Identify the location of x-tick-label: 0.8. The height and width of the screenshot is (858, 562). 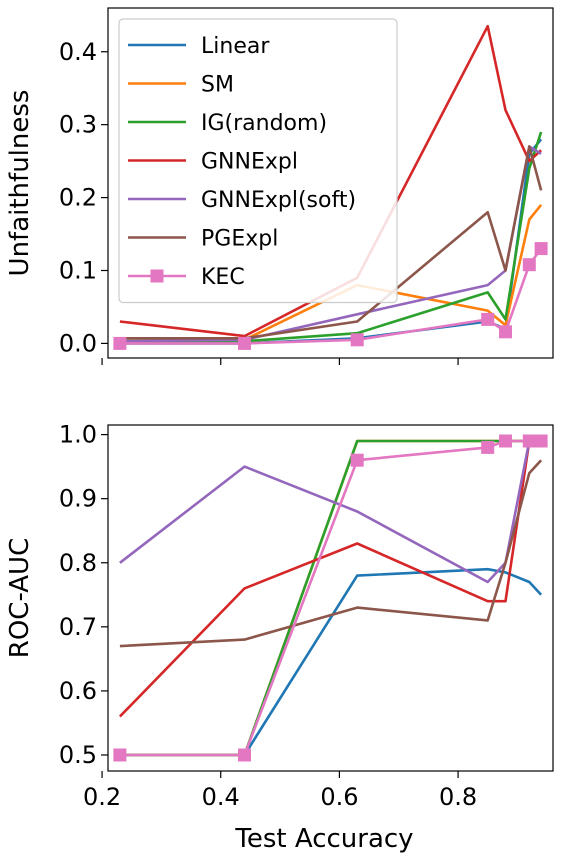
(458, 797).